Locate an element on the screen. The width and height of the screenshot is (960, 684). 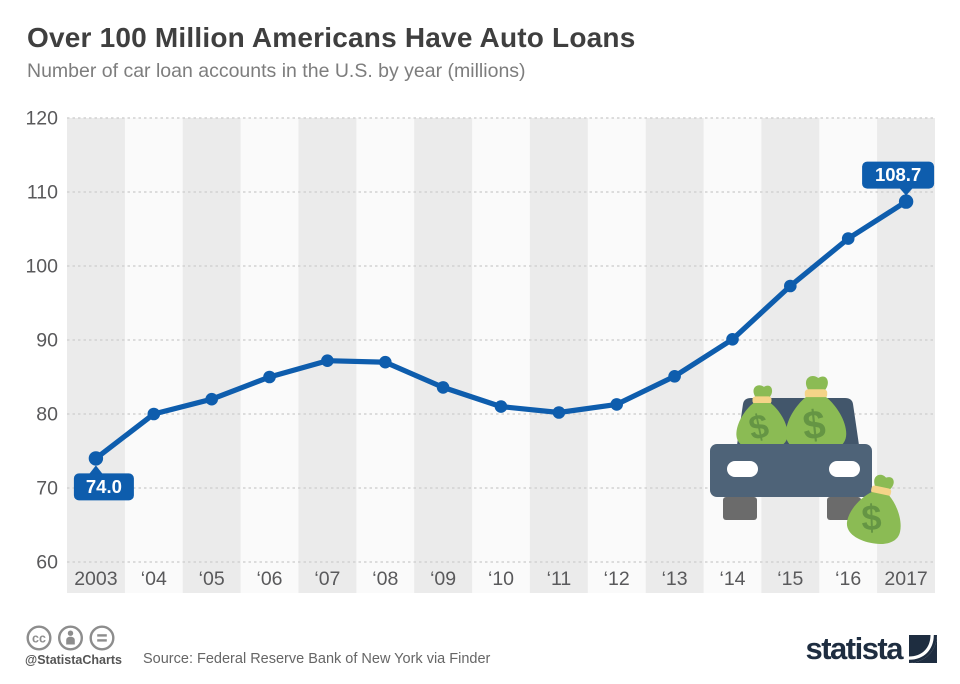
no-derivatives-icon is located at coordinates (102, 638).